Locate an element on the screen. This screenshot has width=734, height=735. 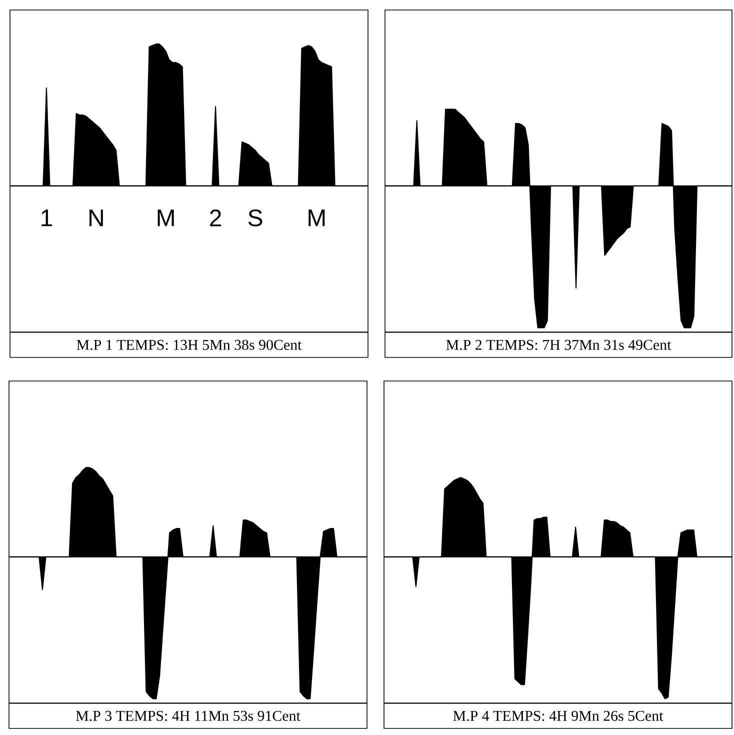
text: S is located at coordinates (255, 217).